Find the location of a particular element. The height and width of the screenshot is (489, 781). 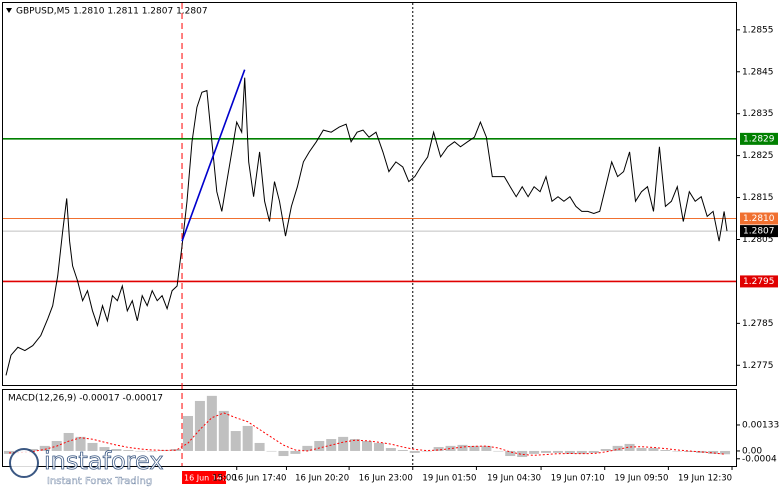

x-tick-label: 19 Jun 07:10 is located at coordinates (578, 479).